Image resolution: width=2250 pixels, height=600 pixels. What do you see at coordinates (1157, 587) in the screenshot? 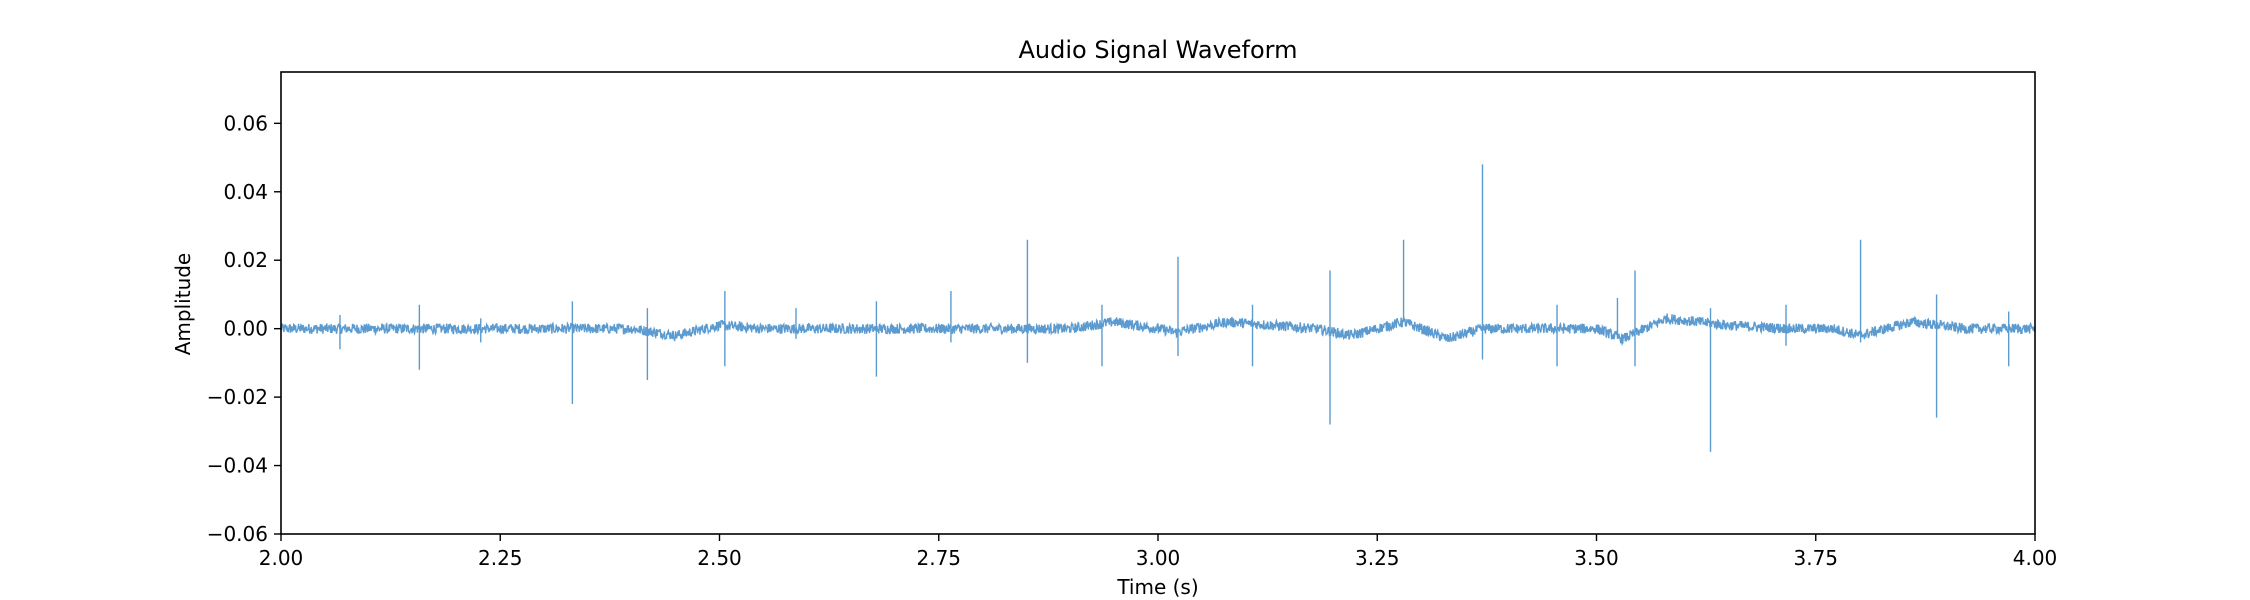
I see `x-axis-title: Time (s)` at bounding box center [1157, 587].